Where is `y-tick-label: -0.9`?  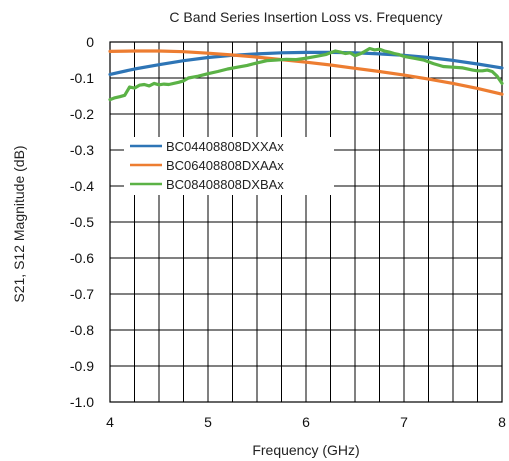 y-tick-label: -0.9 is located at coordinates (82, 366).